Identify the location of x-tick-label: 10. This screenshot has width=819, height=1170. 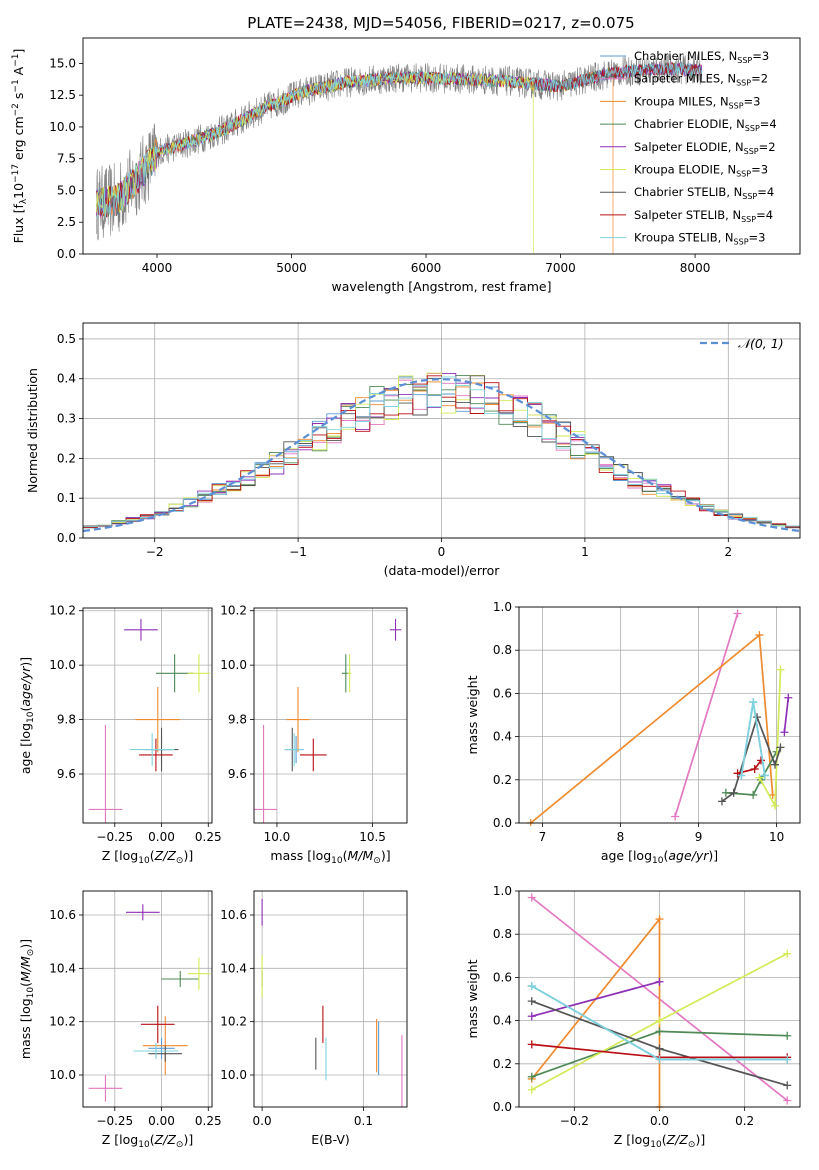
(776, 837).